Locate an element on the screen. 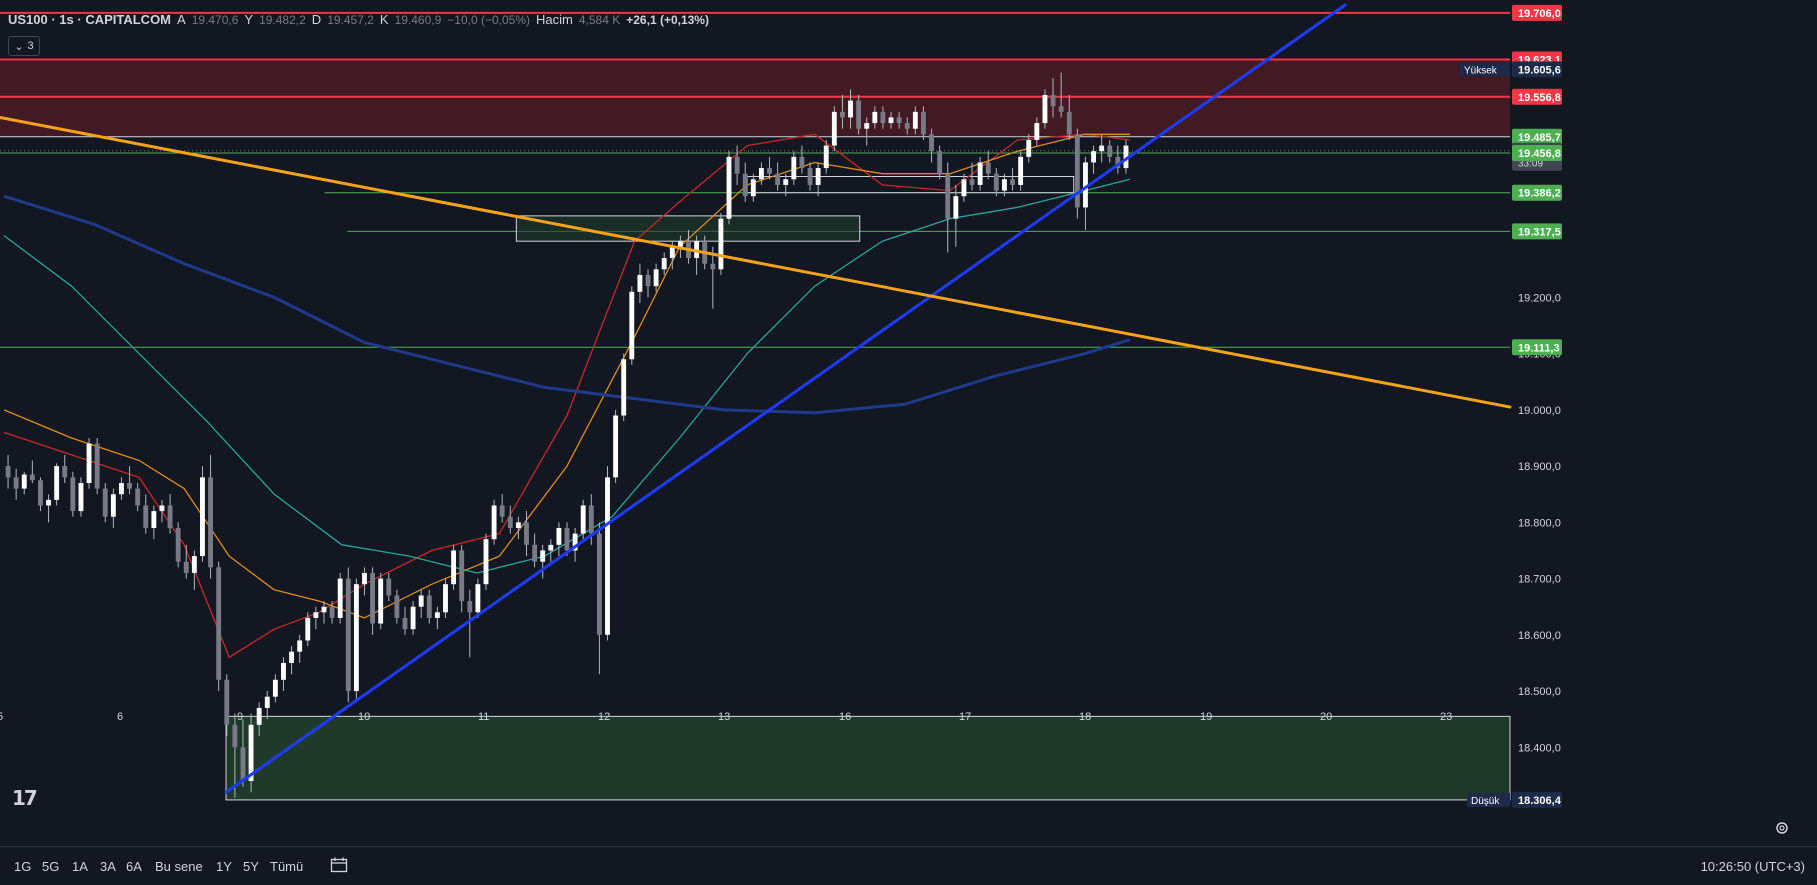  timeframe-button: 1G is located at coordinates (23, 866).